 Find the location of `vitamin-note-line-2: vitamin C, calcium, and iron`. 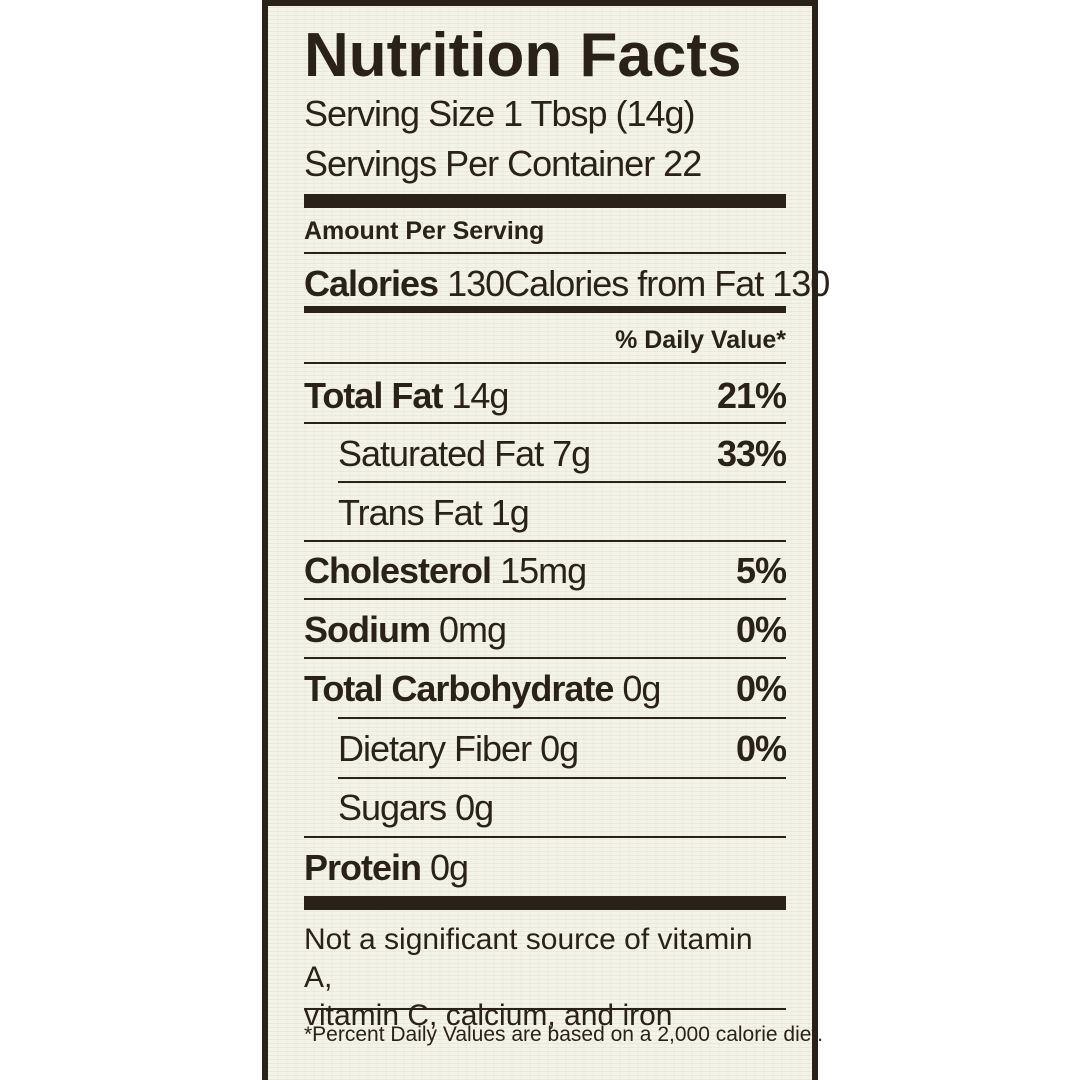

vitamin-note-line-2: vitamin C, calcium, and iron is located at coordinates (488, 1015).